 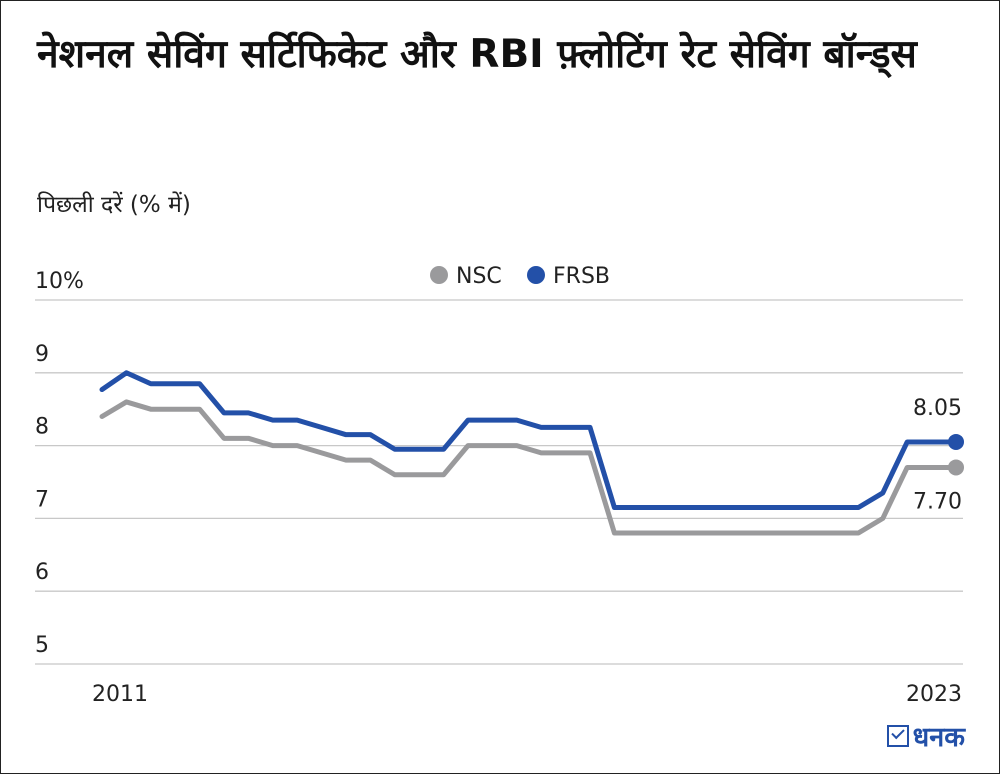 What do you see at coordinates (938, 737) in the screenshot?
I see `brand-name: धनक` at bounding box center [938, 737].